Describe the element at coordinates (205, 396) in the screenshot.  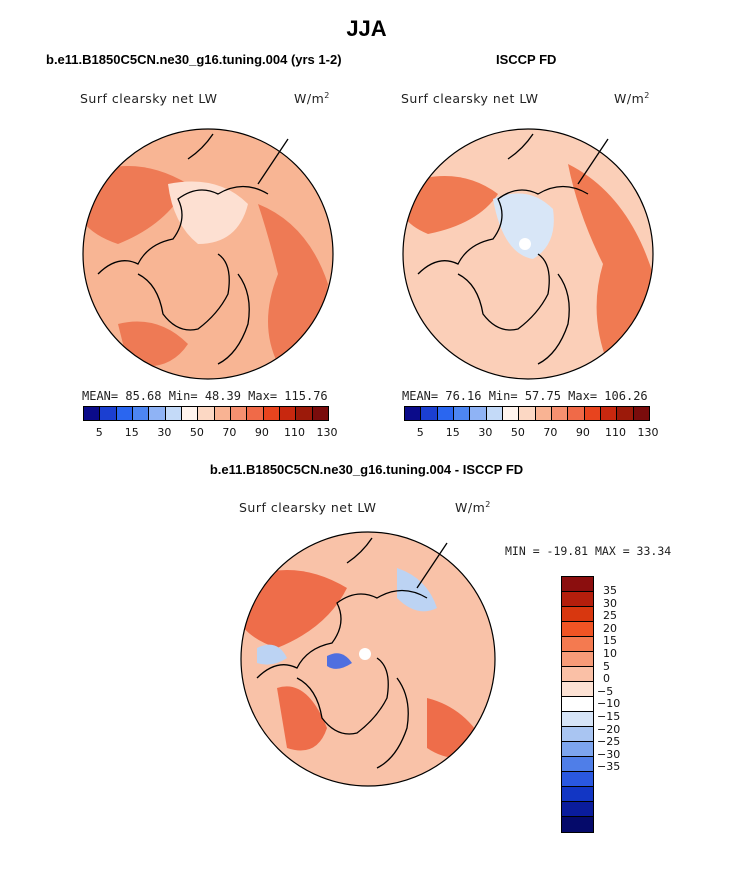
I see `panel-1-stats: MEAN= 85.68 Min= 48.39 Max= 115.76` at that location.